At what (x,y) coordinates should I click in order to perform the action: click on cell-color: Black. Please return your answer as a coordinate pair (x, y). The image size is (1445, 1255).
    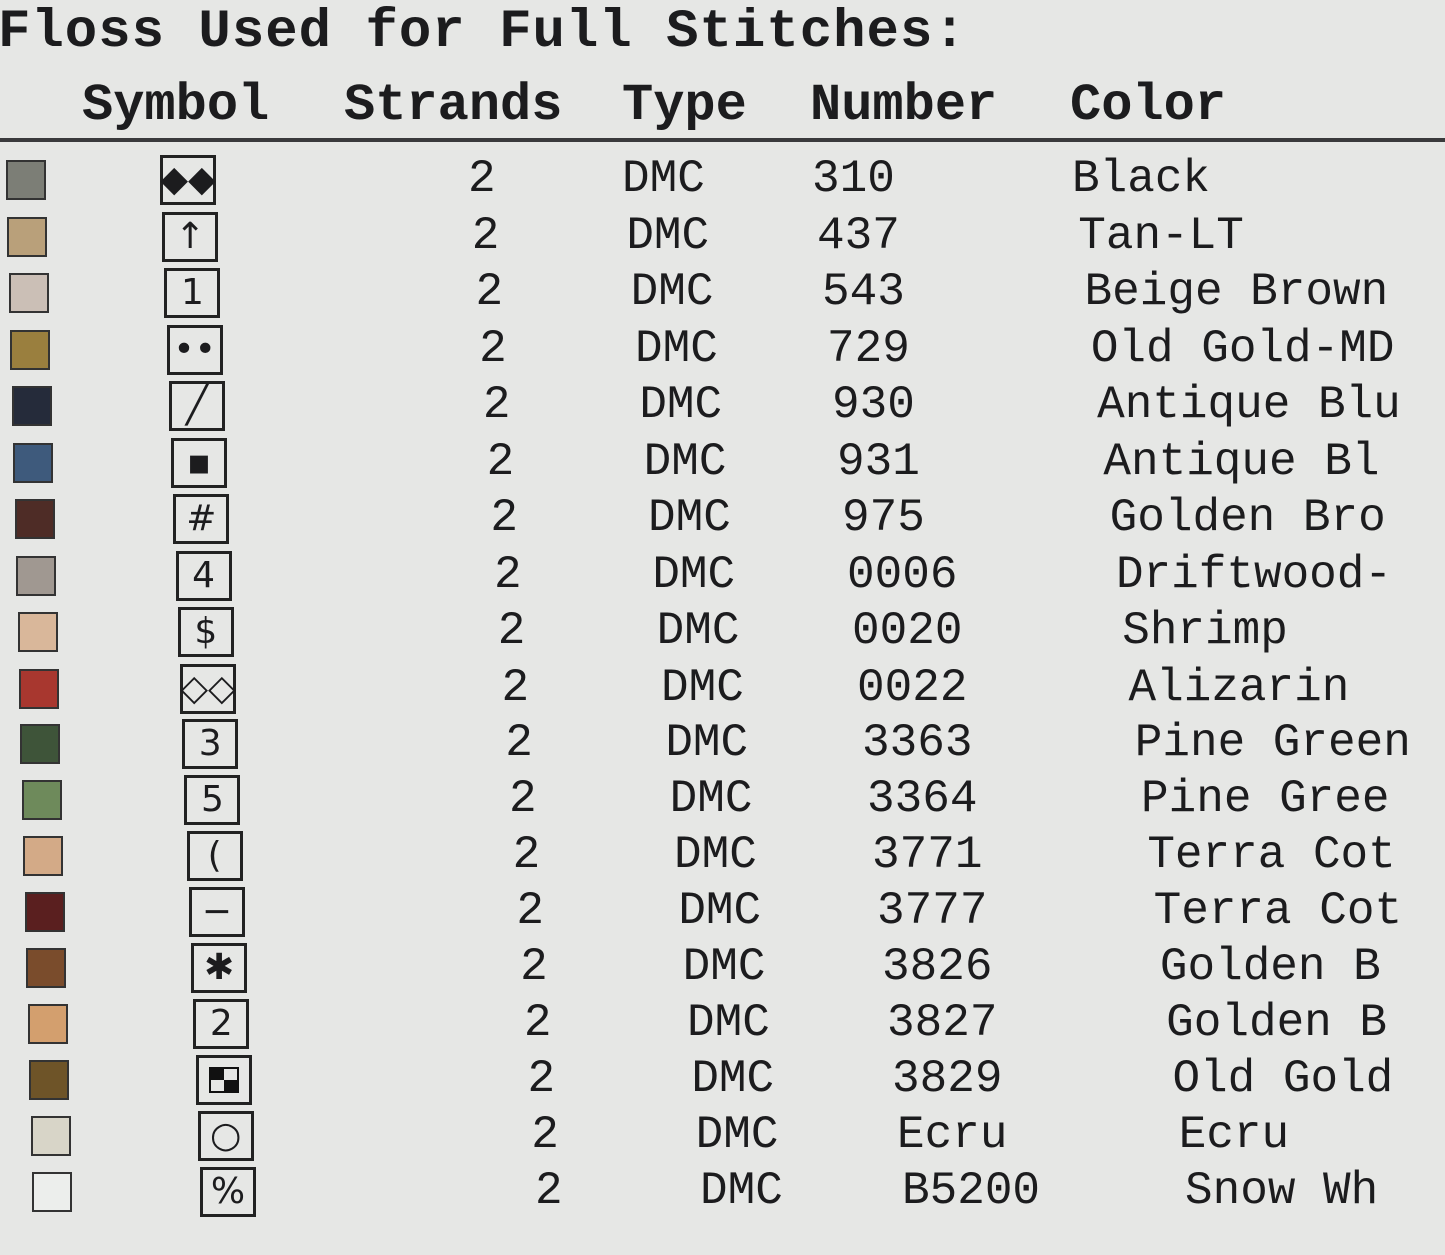
    Looking at the image, I should click on (1141, 179).